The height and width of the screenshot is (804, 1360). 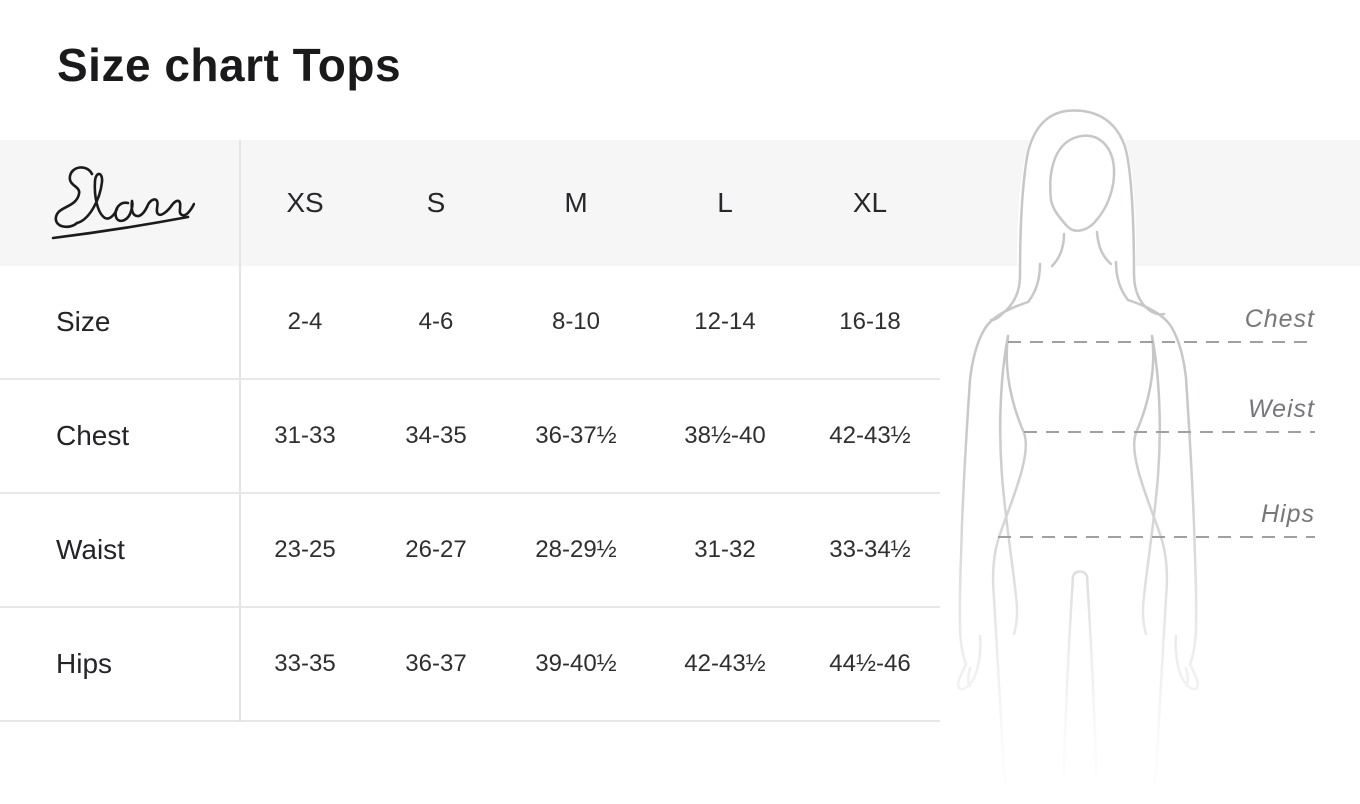 What do you see at coordinates (725, 435) in the screenshot?
I see `table-cell: 38½-40` at bounding box center [725, 435].